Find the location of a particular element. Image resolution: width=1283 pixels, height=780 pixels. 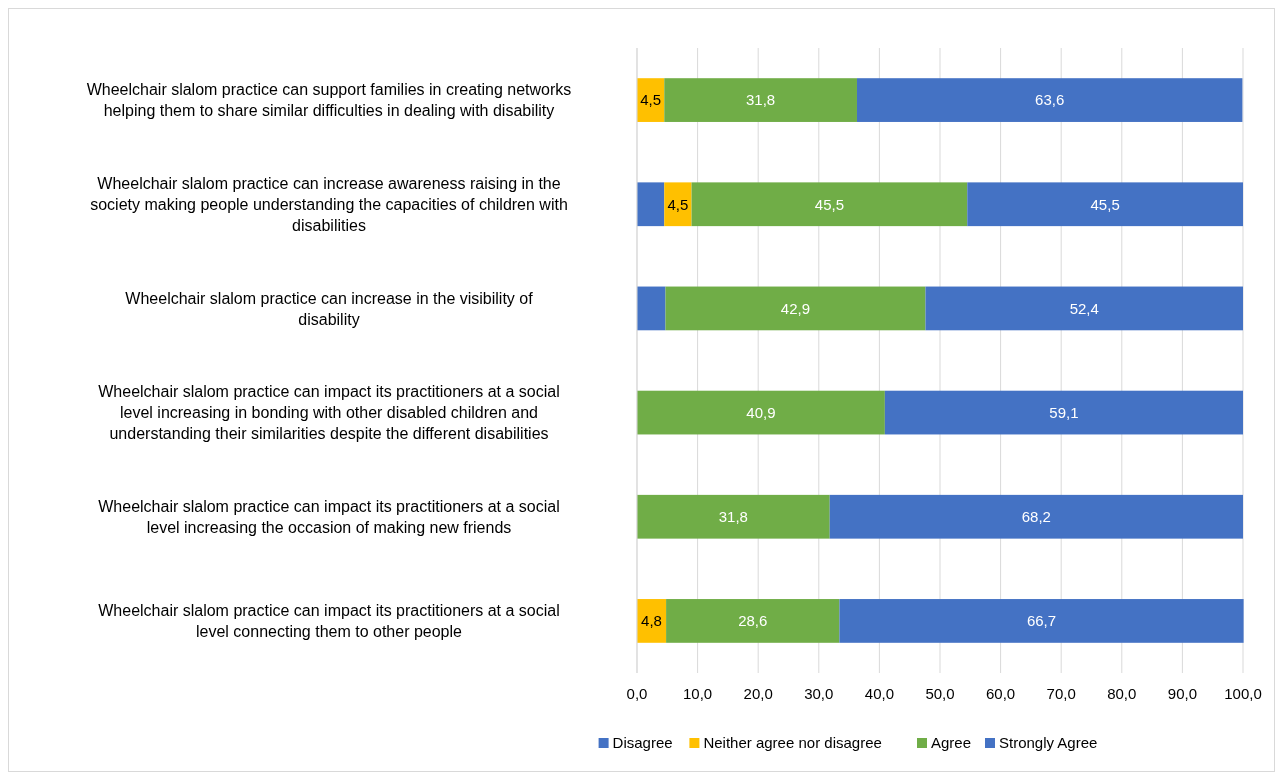

x-tick-label: 50,0 is located at coordinates (940, 693).